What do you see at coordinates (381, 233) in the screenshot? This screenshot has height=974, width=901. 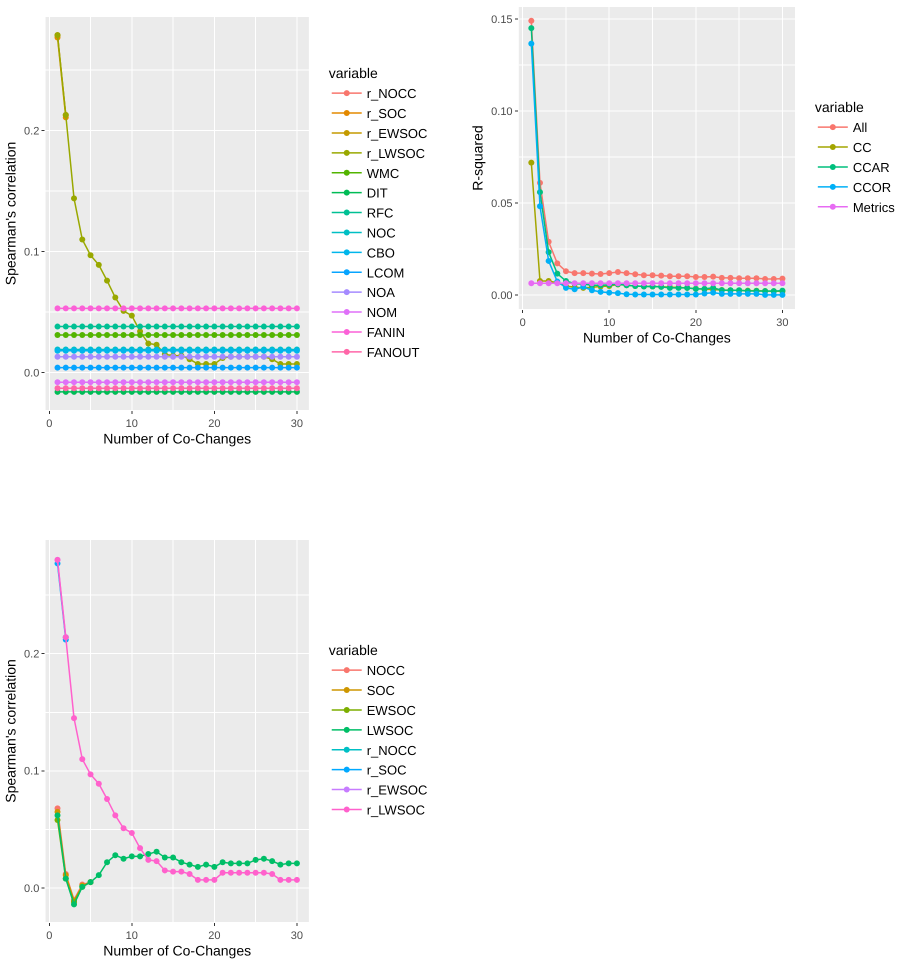 I see `legend-label: NOC` at bounding box center [381, 233].